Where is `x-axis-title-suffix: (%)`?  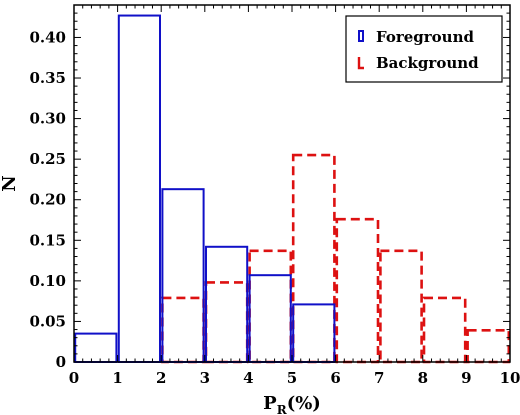
x-axis-title-suffix: (%) is located at coordinates (304, 403).